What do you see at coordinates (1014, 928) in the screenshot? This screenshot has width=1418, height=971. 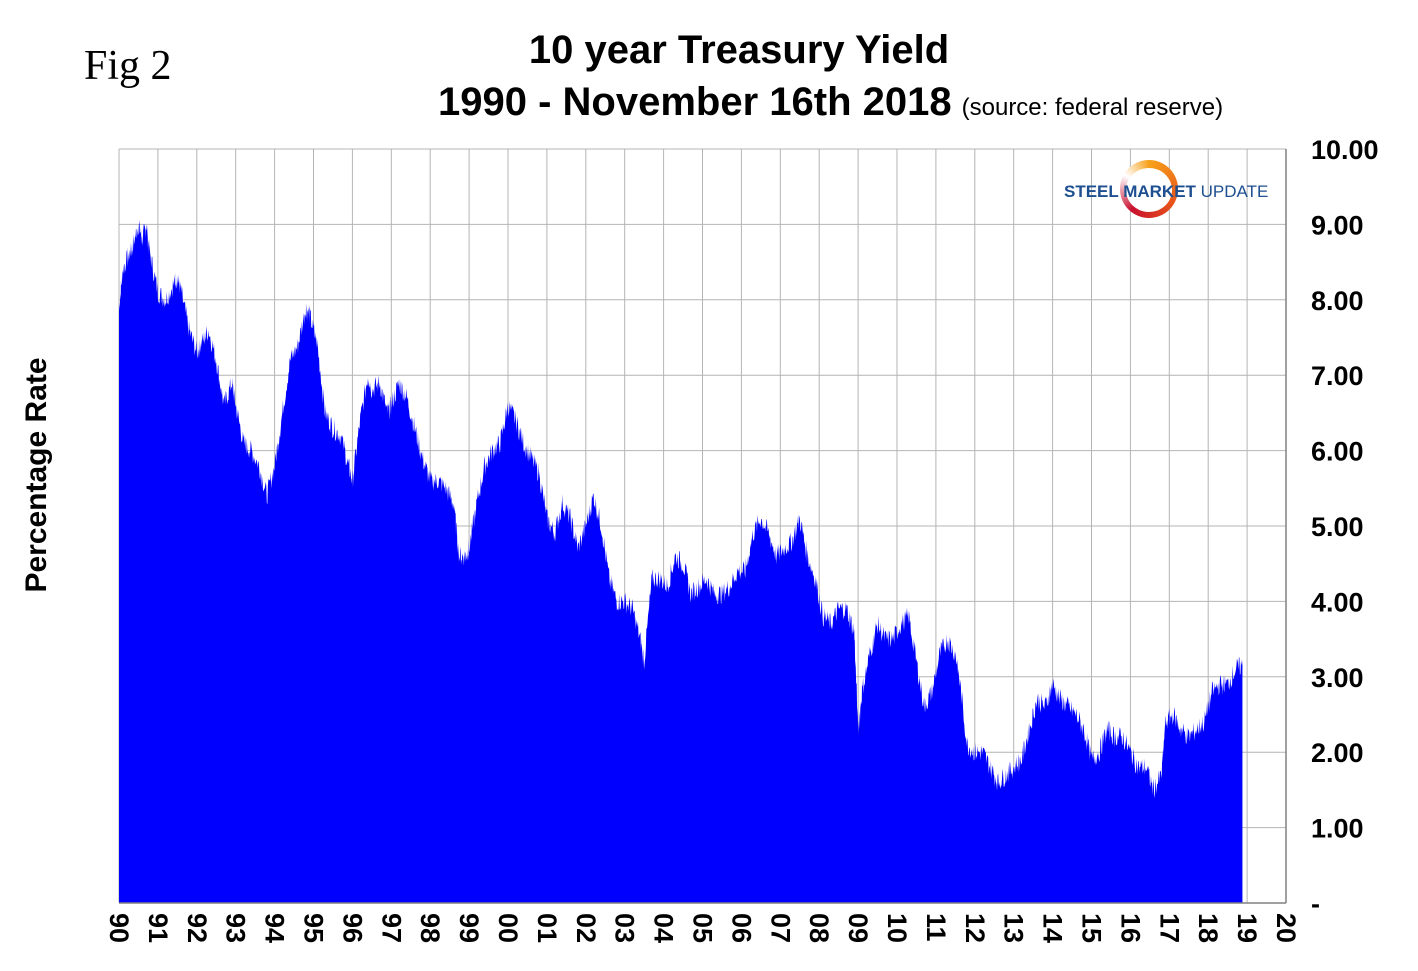 I see `x-tick-label: 13` at bounding box center [1014, 928].